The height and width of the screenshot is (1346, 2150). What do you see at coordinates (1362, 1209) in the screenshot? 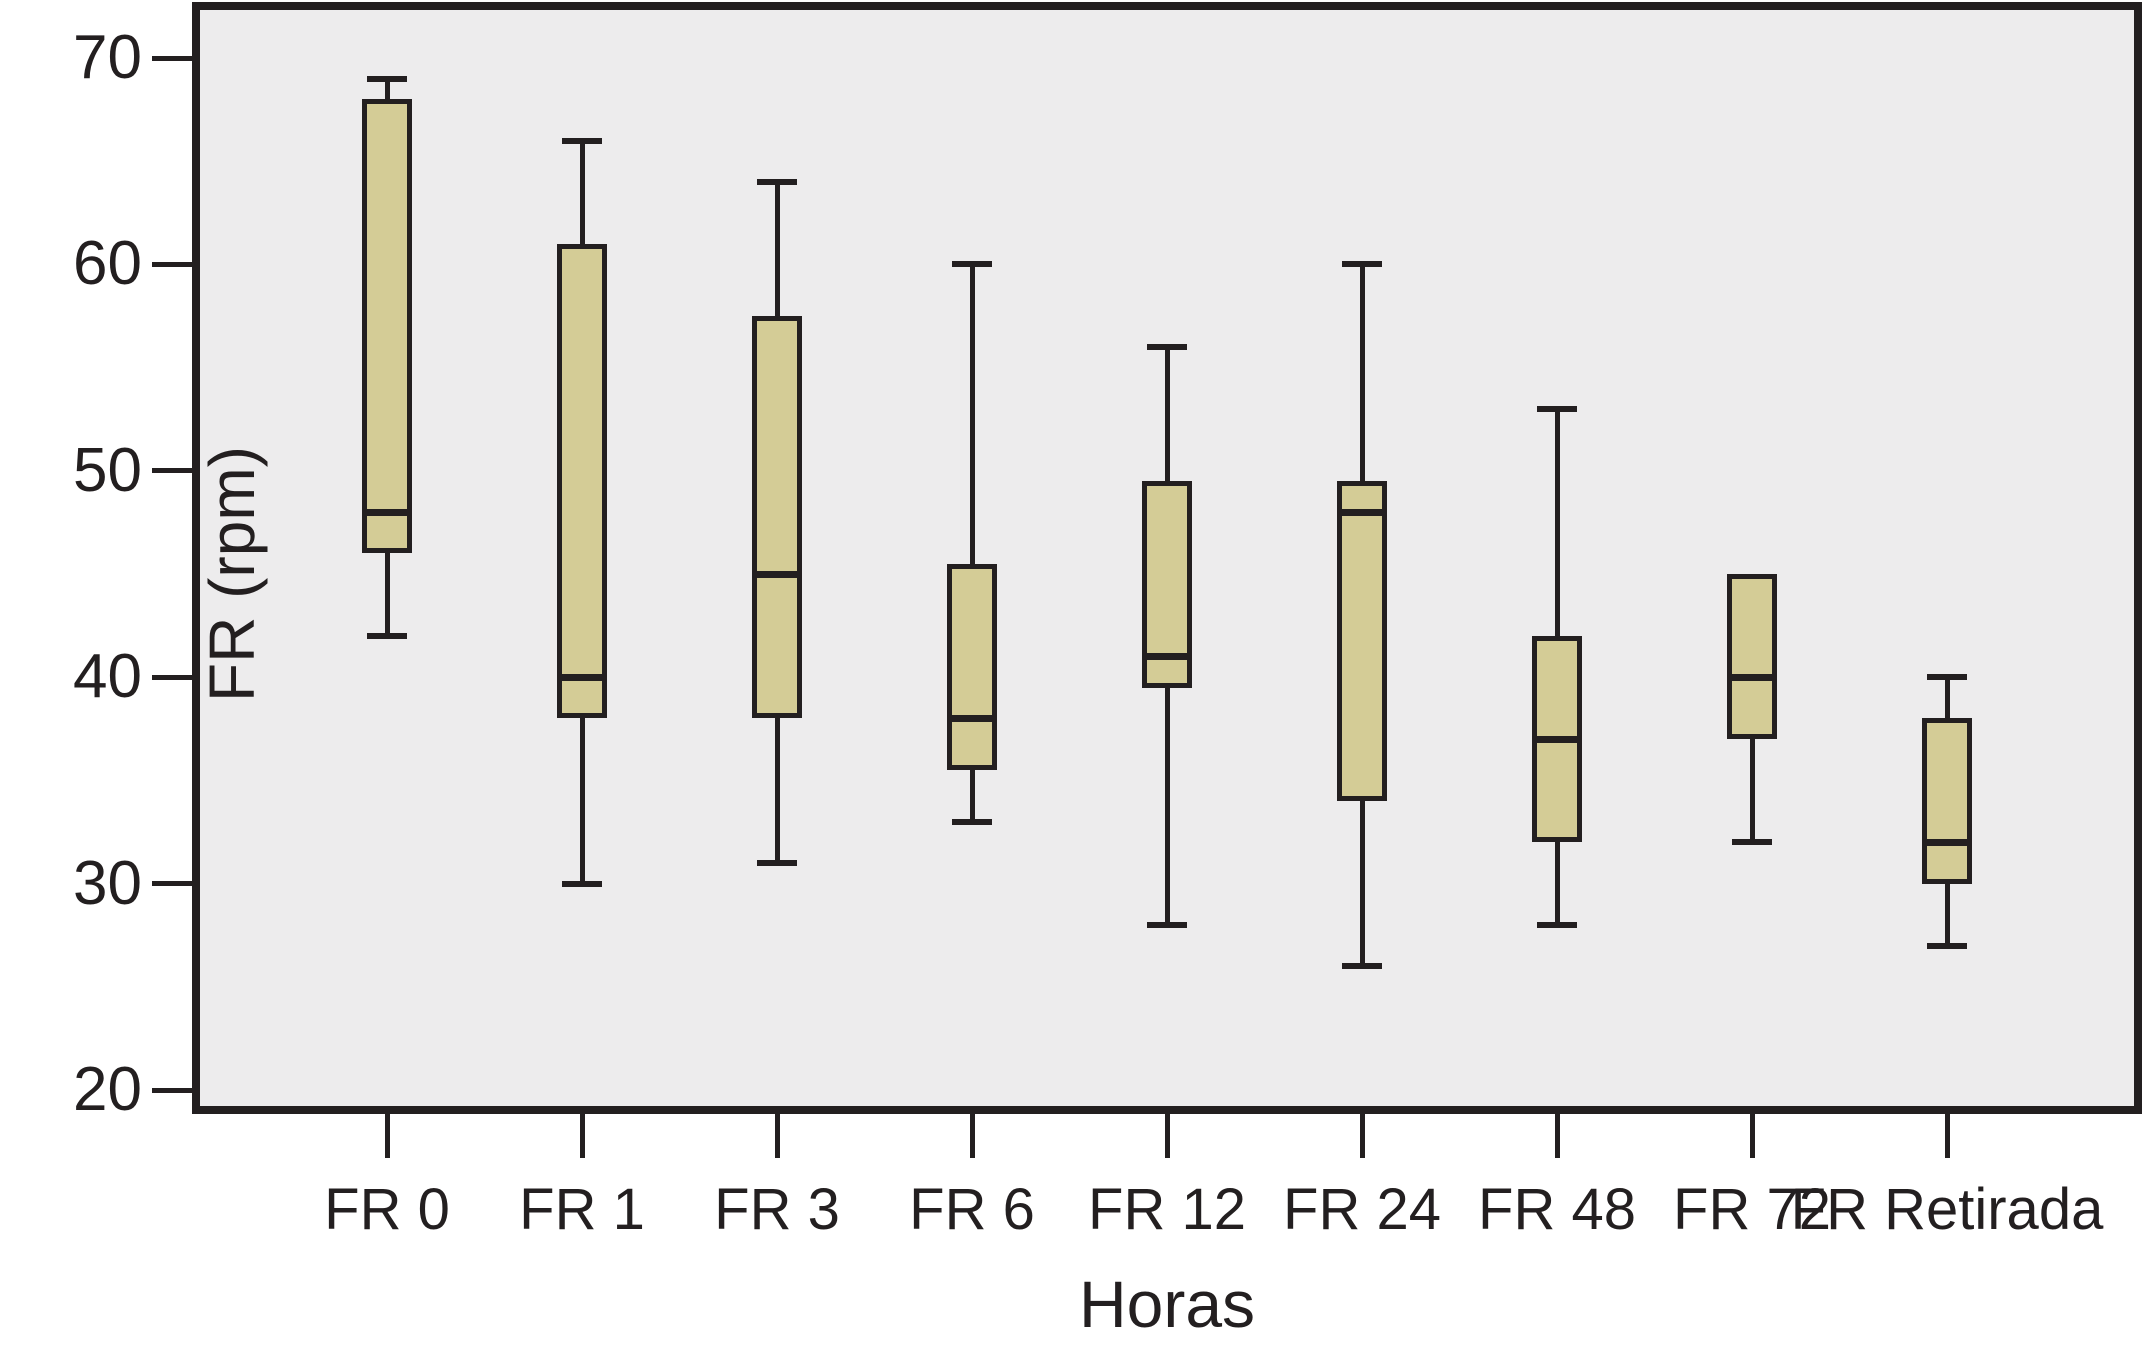
I see `x-tick-label: FR 24` at bounding box center [1362, 1209].